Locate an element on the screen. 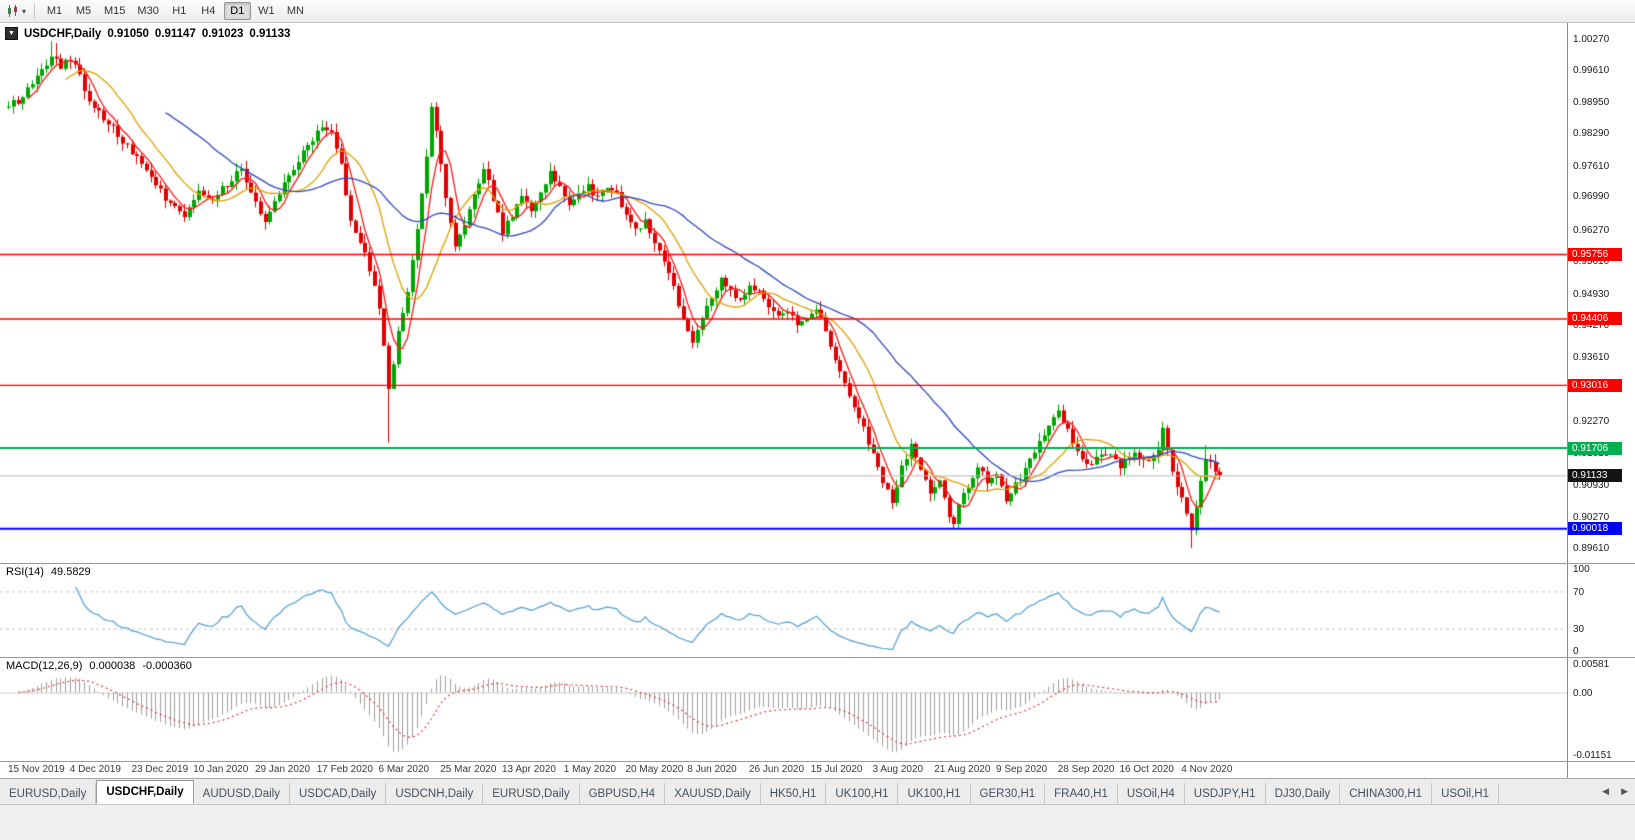  price-tag: 0.91133 is located at coordinates (1595, 475).